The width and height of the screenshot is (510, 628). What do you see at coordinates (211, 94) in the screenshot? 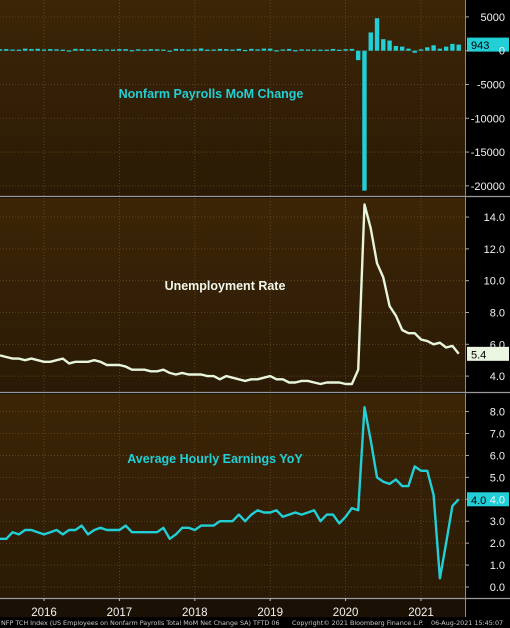
I see `chart-title: Nonfarm Payrolls MoM Change` at bounding box center [211, 94].